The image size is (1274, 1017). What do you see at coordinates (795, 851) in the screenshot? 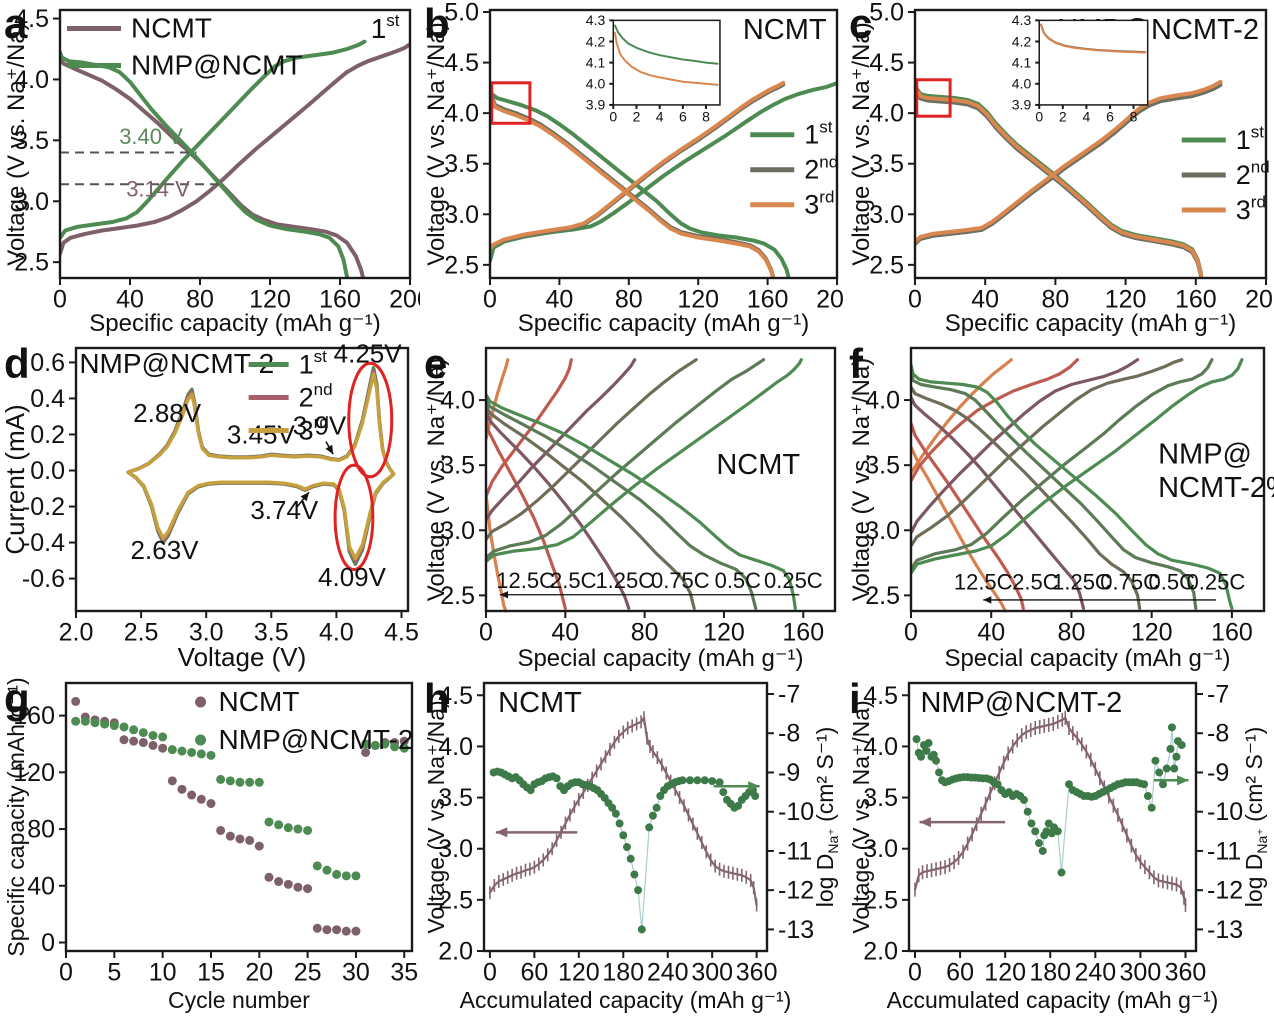
I see `svg-text: -11` at bounding box center [795, 851].